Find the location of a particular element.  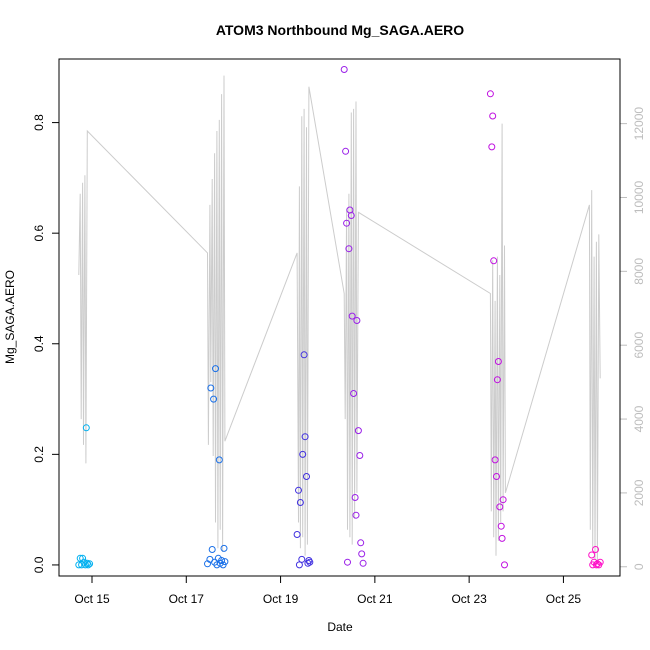

y2-tick-label: 2000 is located at coordinates (639, 492).